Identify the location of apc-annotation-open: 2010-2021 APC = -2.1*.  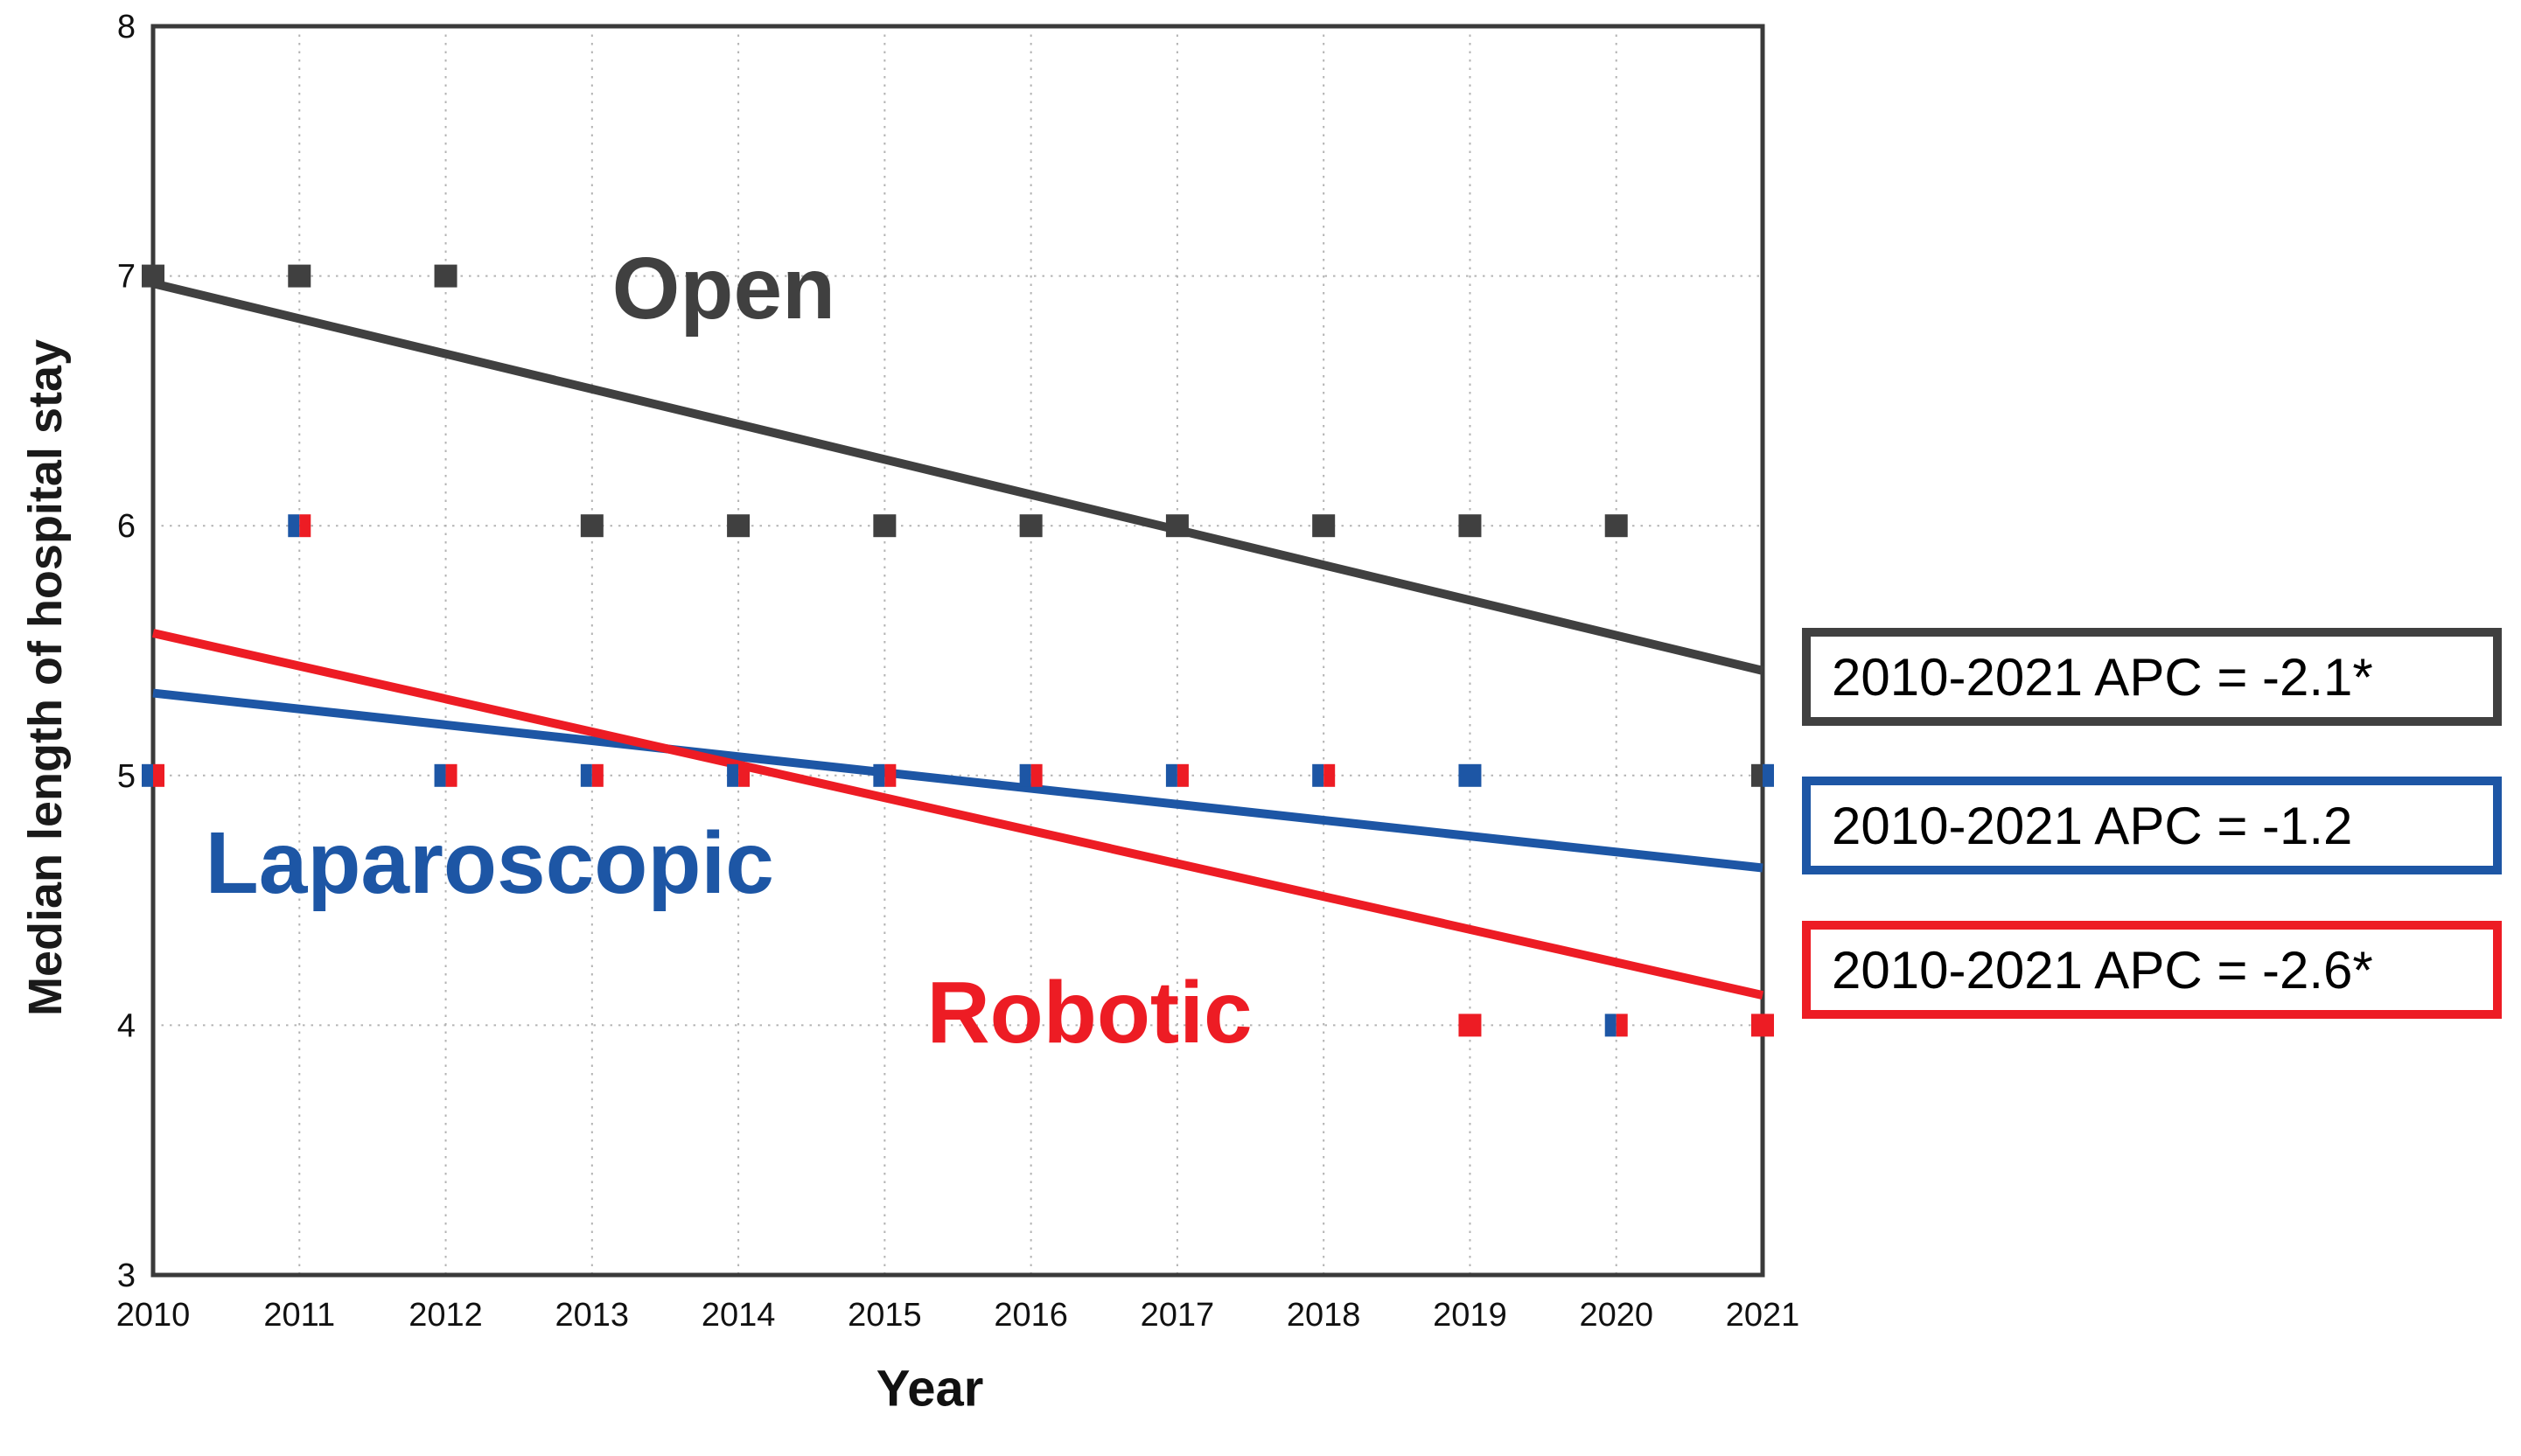
(2152, 677).